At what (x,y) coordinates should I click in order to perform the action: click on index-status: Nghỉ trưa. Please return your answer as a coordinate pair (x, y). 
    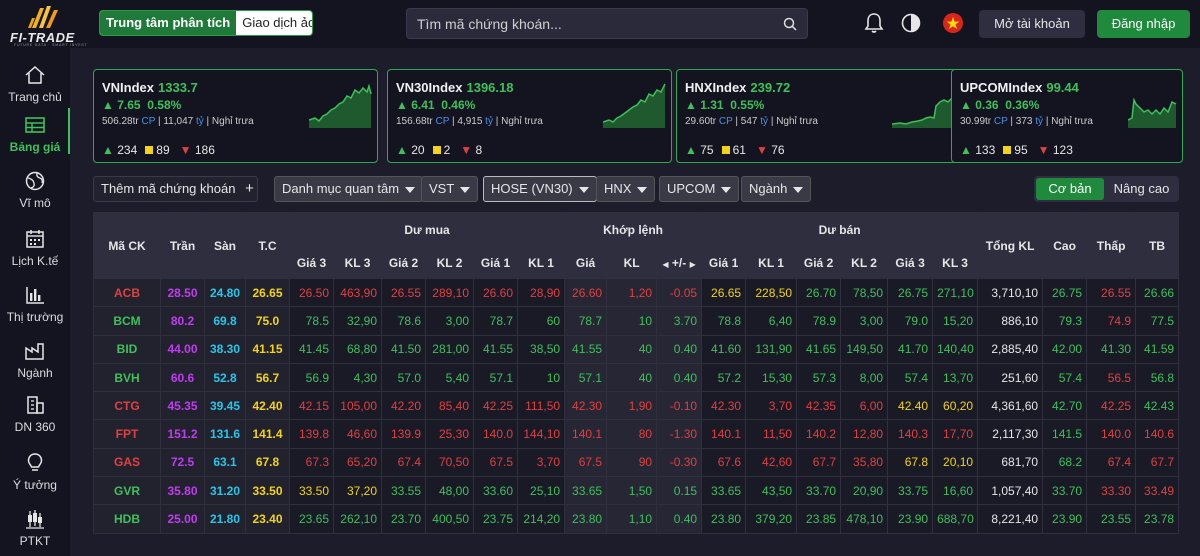
    Looking at the image, I should click on (232, 121).